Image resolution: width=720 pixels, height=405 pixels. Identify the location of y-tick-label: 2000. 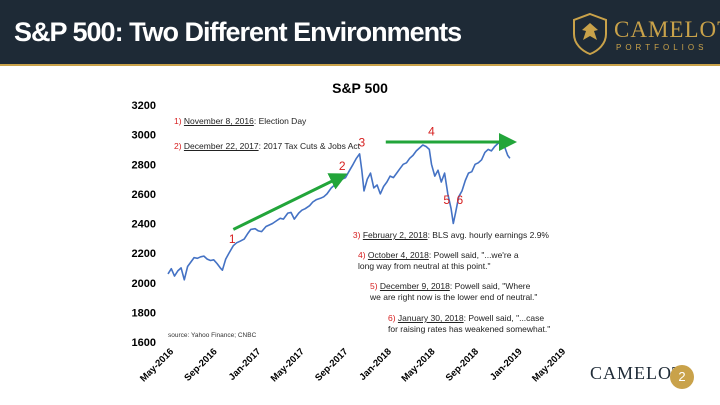
(144, 284).